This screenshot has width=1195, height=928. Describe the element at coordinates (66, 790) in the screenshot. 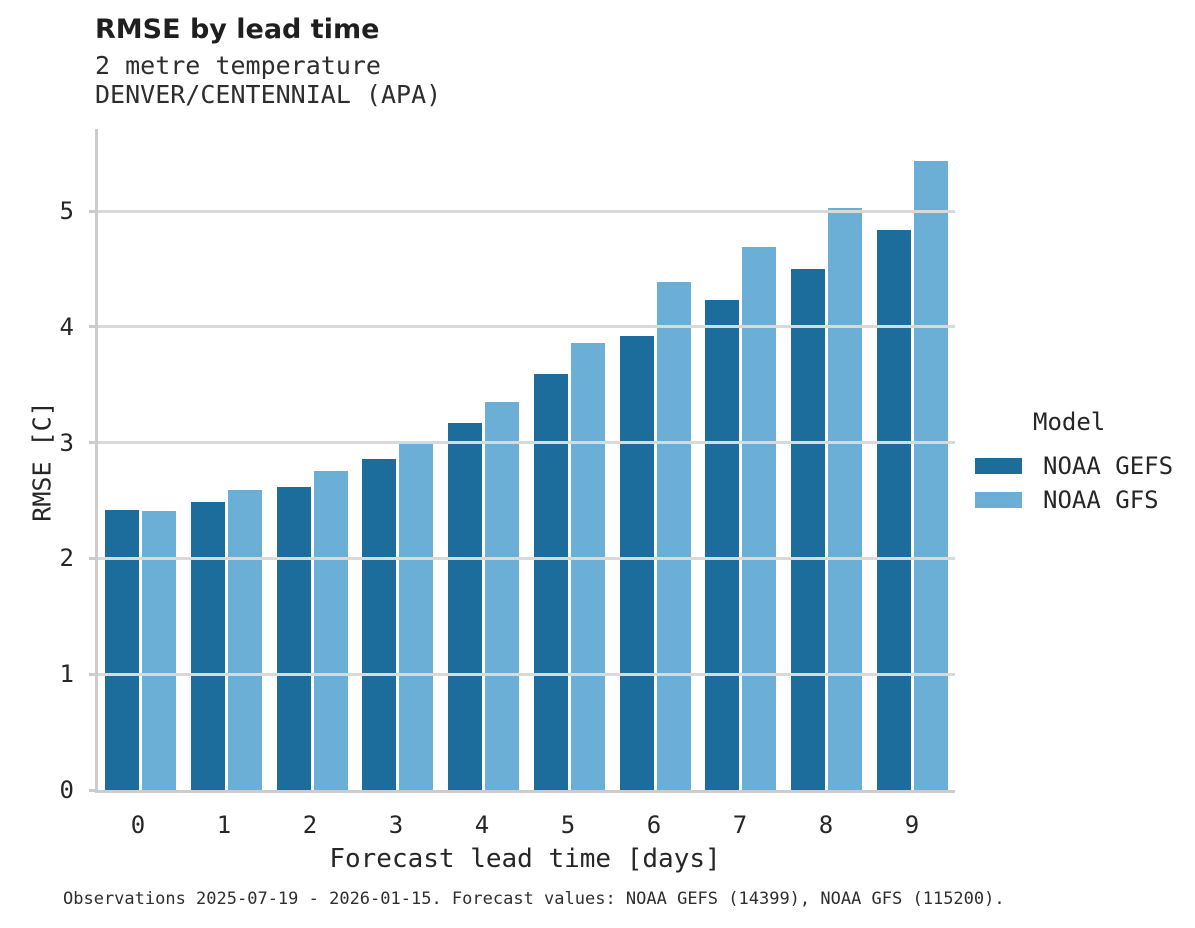

I see `y-tick-label-0: 0` at that location.